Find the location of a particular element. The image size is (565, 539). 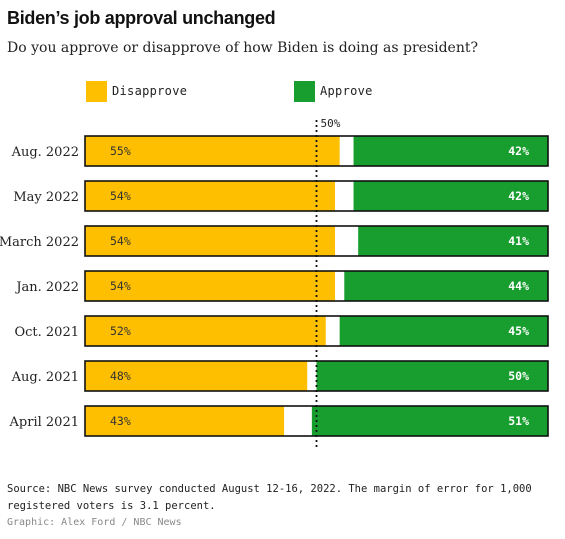

bar-disapprove-april-2021 is located at coordinates (185, 421).